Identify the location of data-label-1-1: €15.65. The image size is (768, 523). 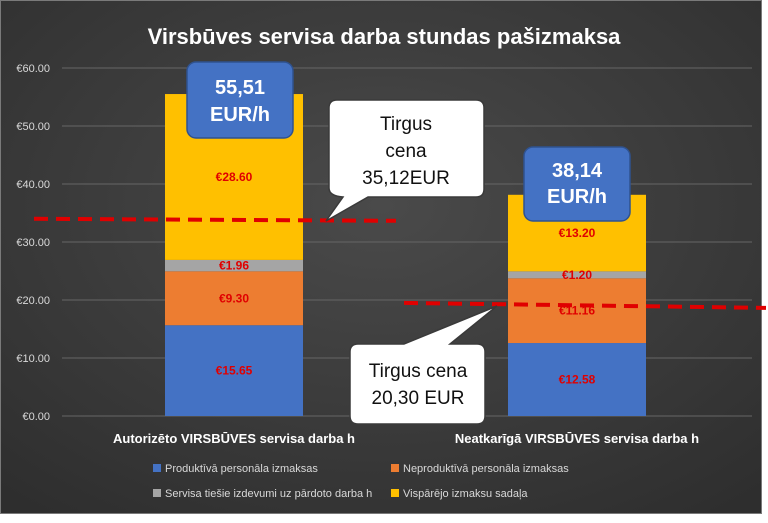
(234, 371).